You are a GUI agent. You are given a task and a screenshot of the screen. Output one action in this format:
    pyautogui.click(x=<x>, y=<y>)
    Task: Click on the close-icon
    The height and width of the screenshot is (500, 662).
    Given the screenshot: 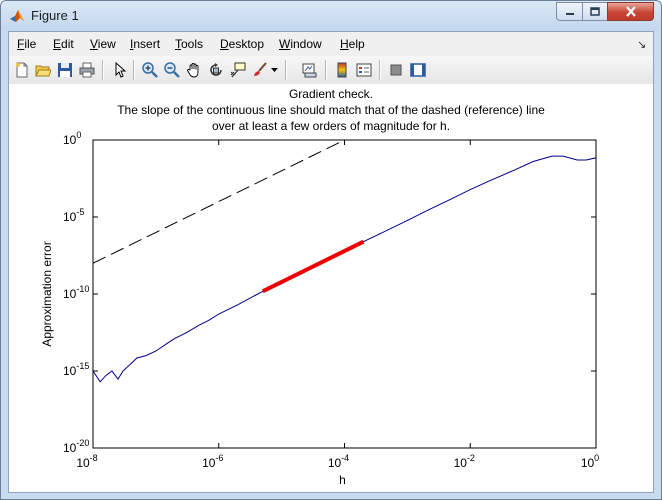 What is the action you would take?
    pyautogui.click(x=630, y=11)
    